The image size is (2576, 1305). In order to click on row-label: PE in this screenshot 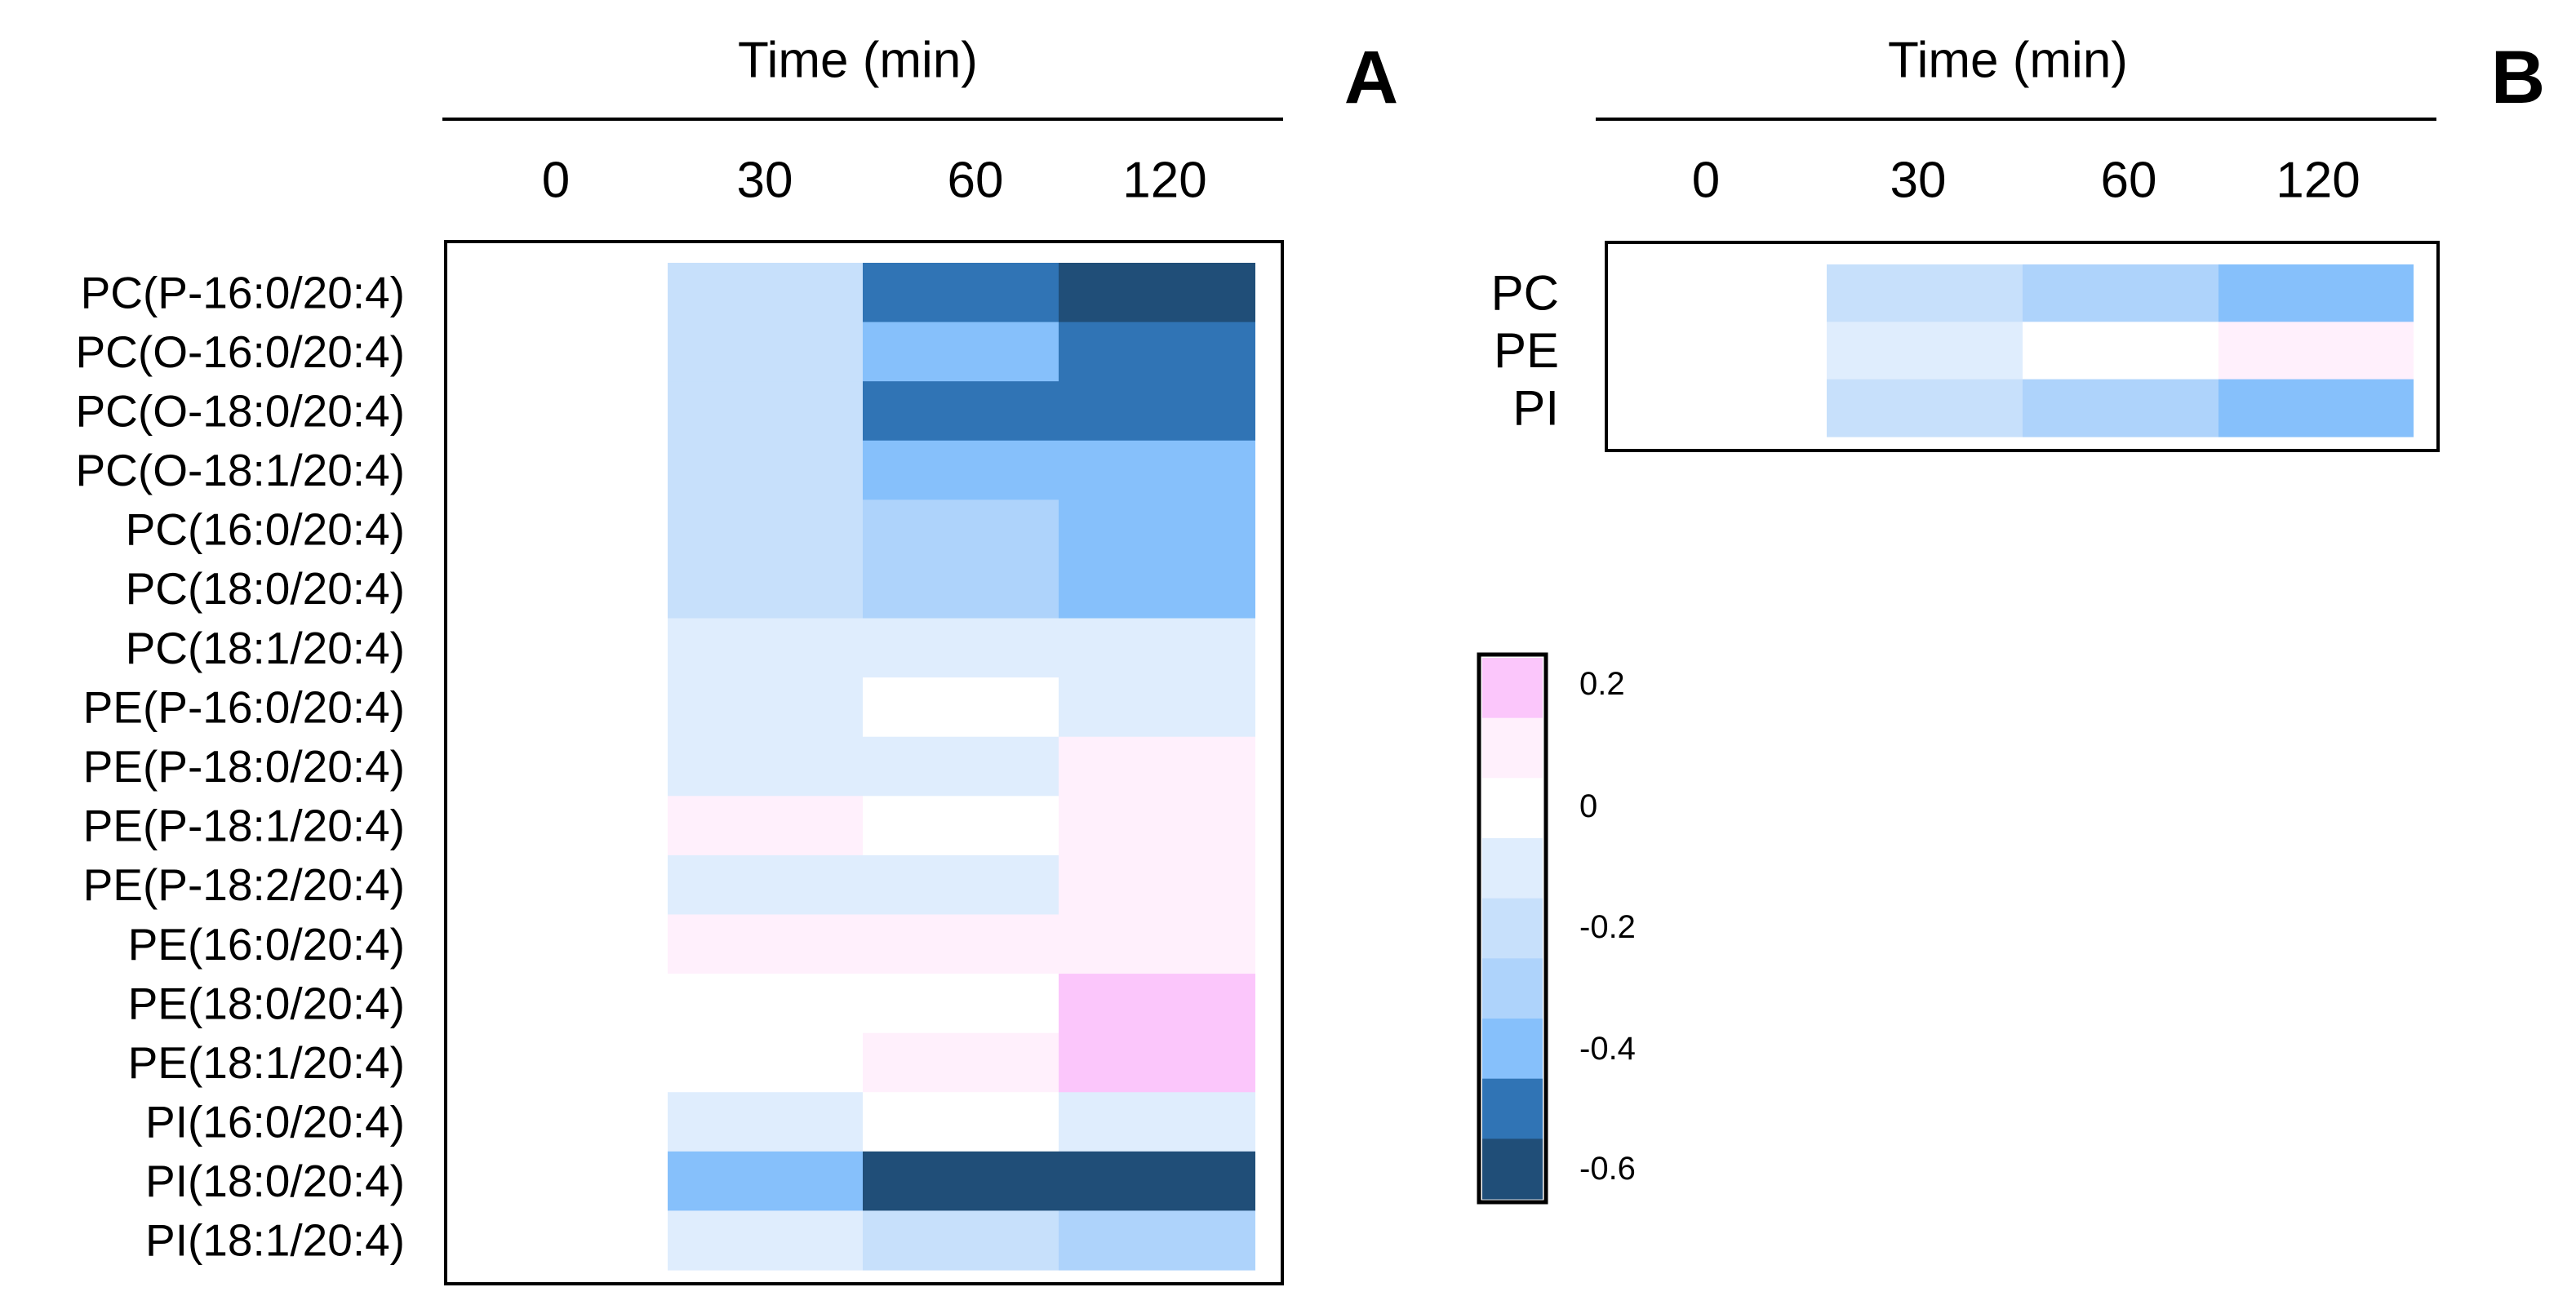, I will do `click(1526, 351)`.